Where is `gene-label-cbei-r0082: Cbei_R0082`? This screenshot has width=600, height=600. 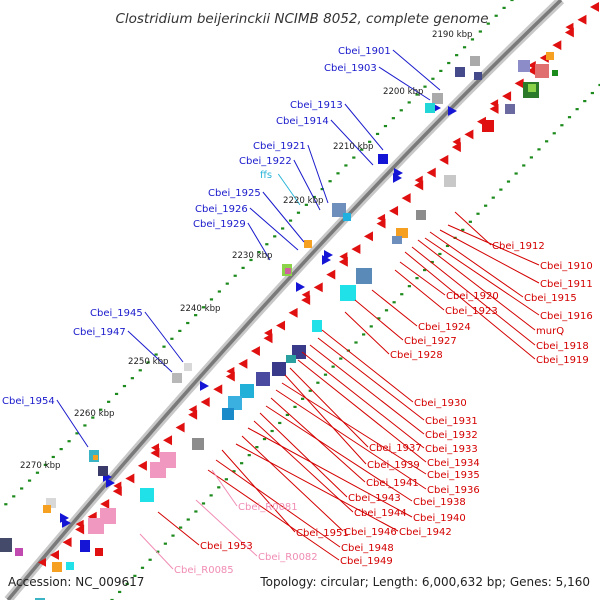
gene-label-cbei-r0082: Cbei_R0082 is located at coordinates (288, 557).